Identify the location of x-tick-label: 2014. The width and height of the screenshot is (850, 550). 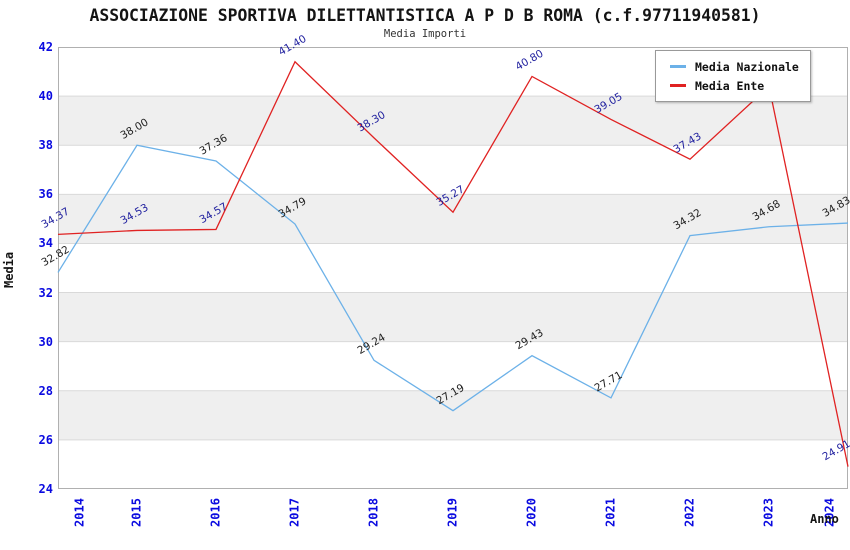
(79, 512).